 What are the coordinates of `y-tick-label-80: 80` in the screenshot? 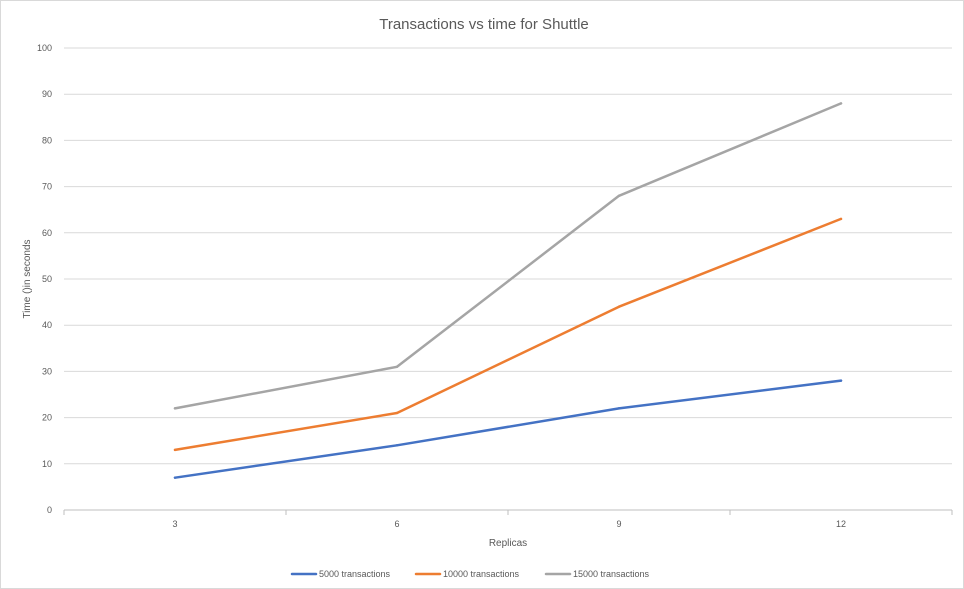 It's located at (47, 140).